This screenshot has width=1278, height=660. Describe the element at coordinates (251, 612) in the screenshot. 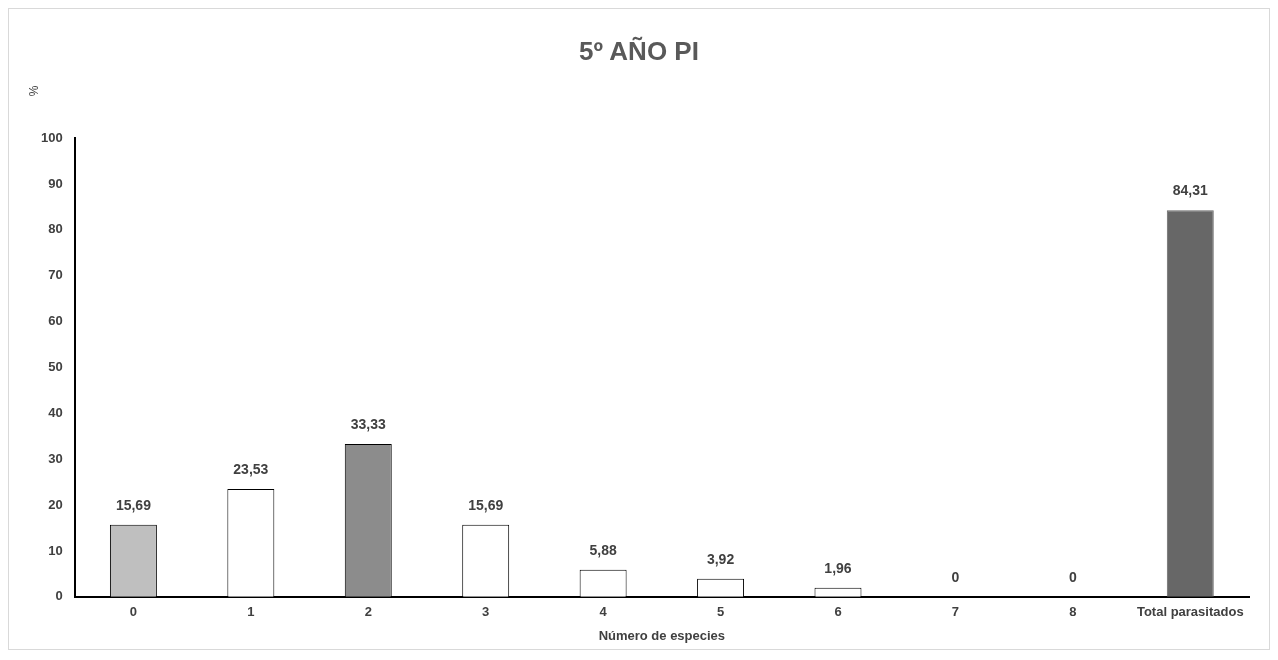

I see `x-tick-label: 1` at that location.